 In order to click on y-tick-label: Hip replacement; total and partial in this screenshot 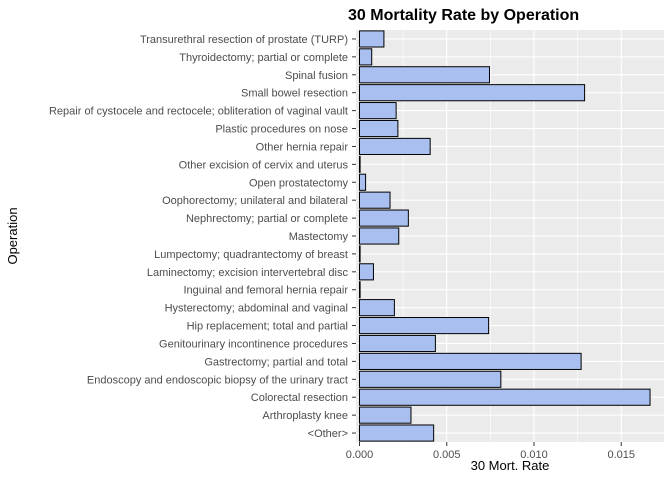, I will do `click(267, 327)`.